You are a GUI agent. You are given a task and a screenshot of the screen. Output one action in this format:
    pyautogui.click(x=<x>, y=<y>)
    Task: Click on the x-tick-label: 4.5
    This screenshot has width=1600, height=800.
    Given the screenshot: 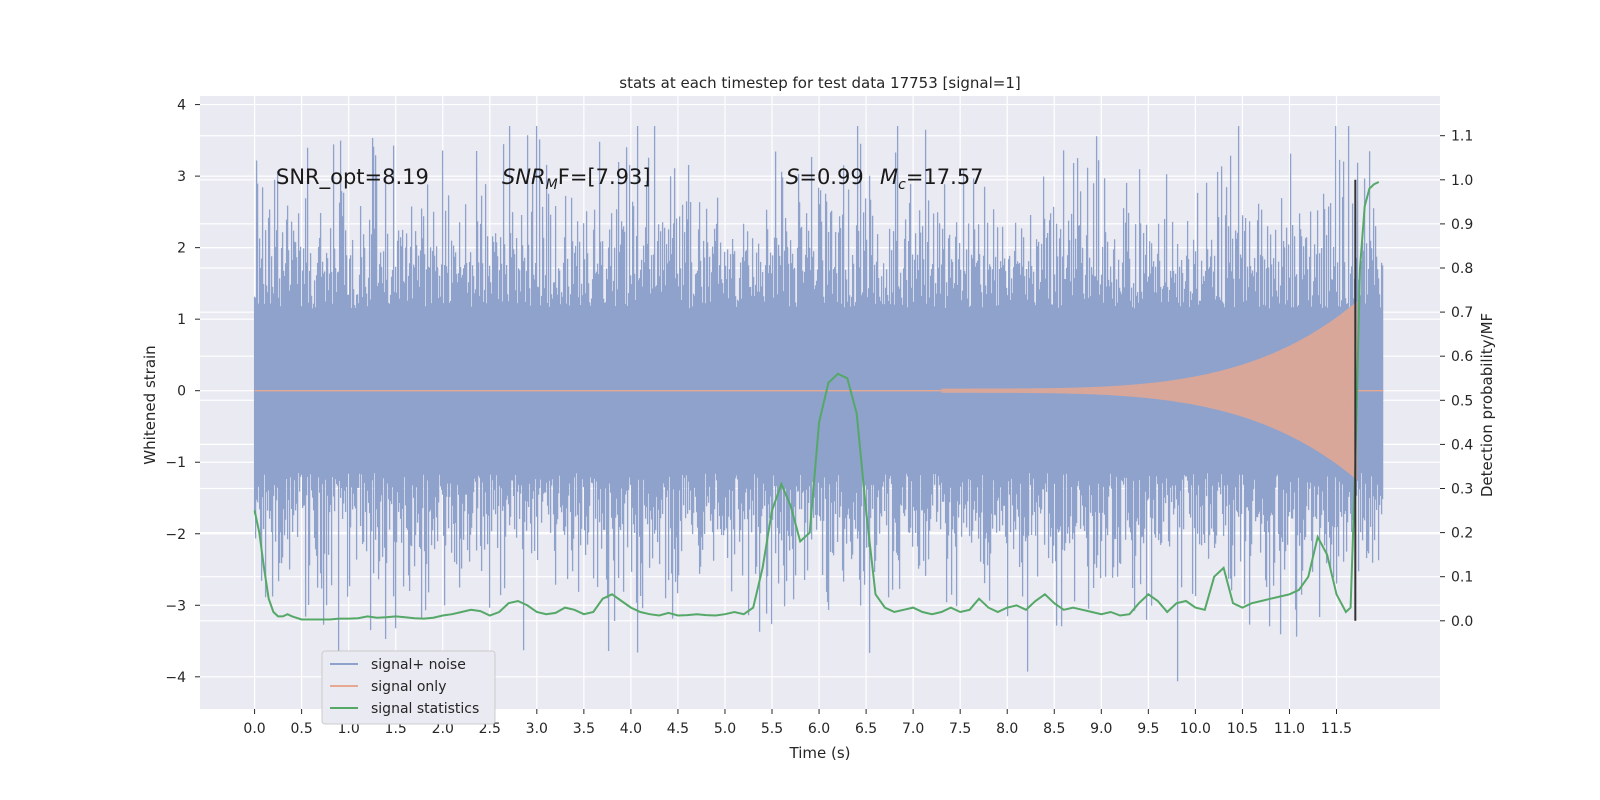 What is the action you would take?
    pyautogui.click(x=678, y=729)
    